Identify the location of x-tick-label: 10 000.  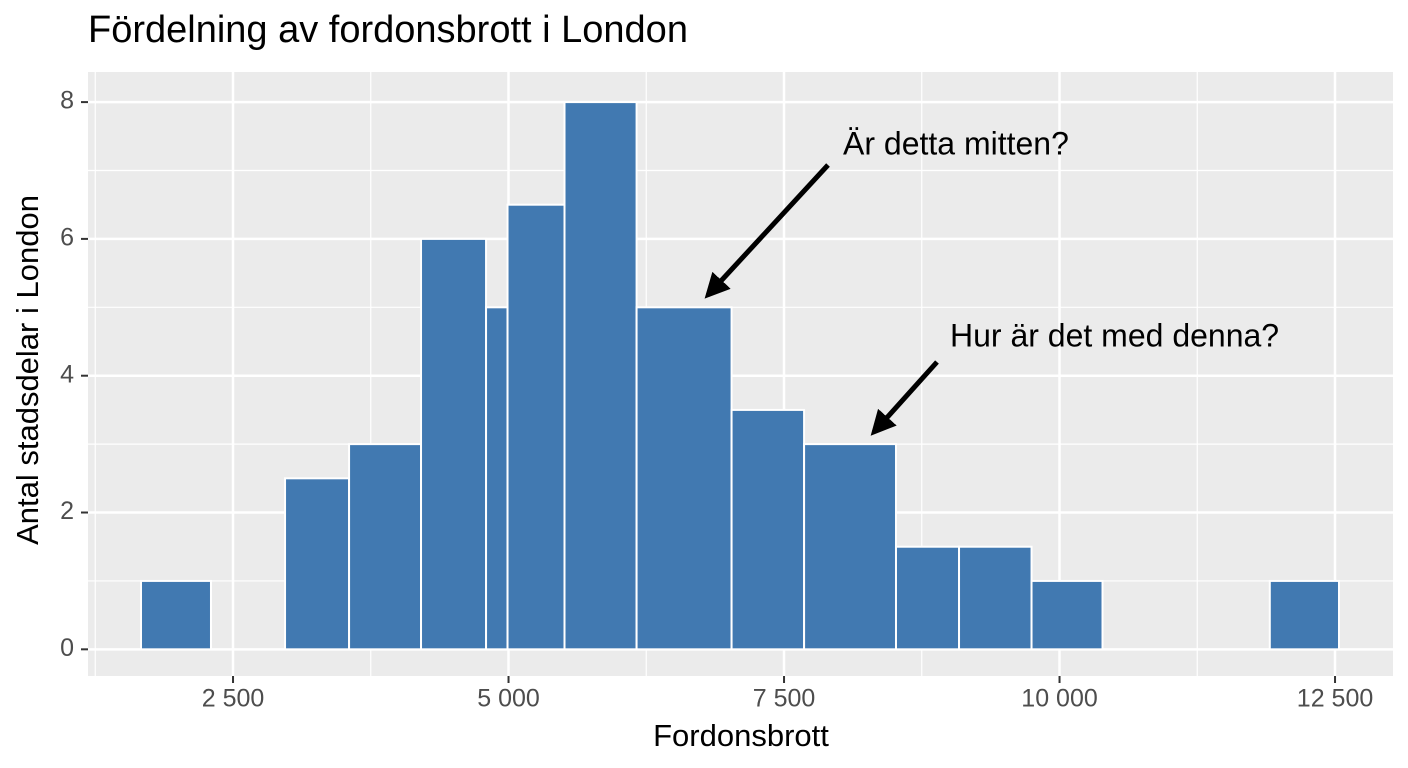
(1059, 699).